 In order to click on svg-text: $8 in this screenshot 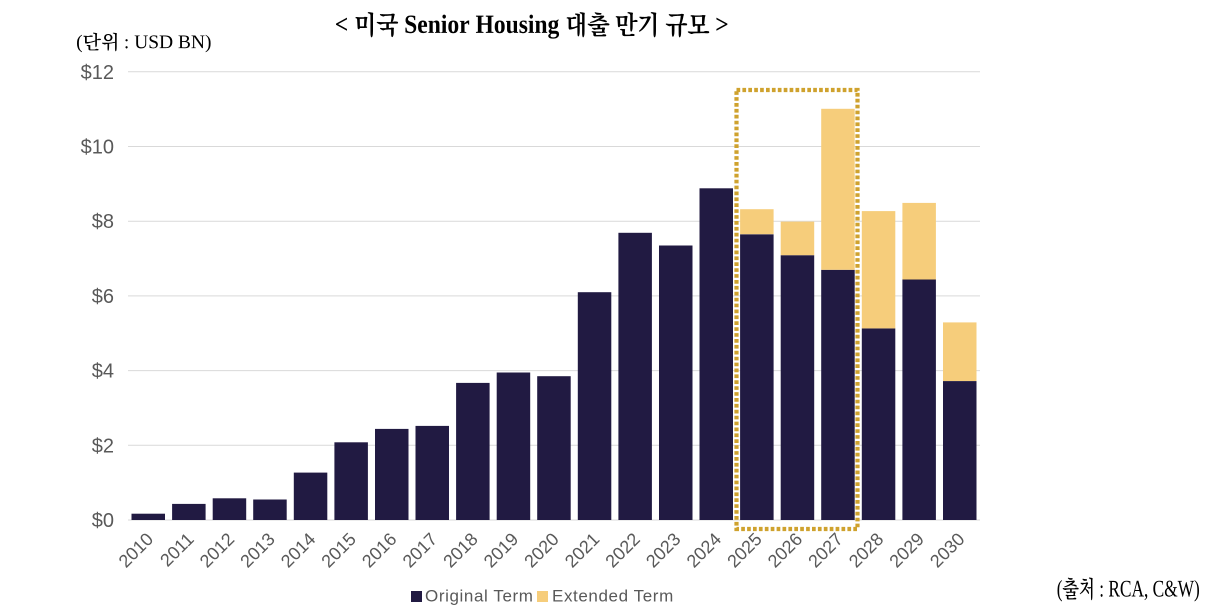, I will do `click(103, 222)`.